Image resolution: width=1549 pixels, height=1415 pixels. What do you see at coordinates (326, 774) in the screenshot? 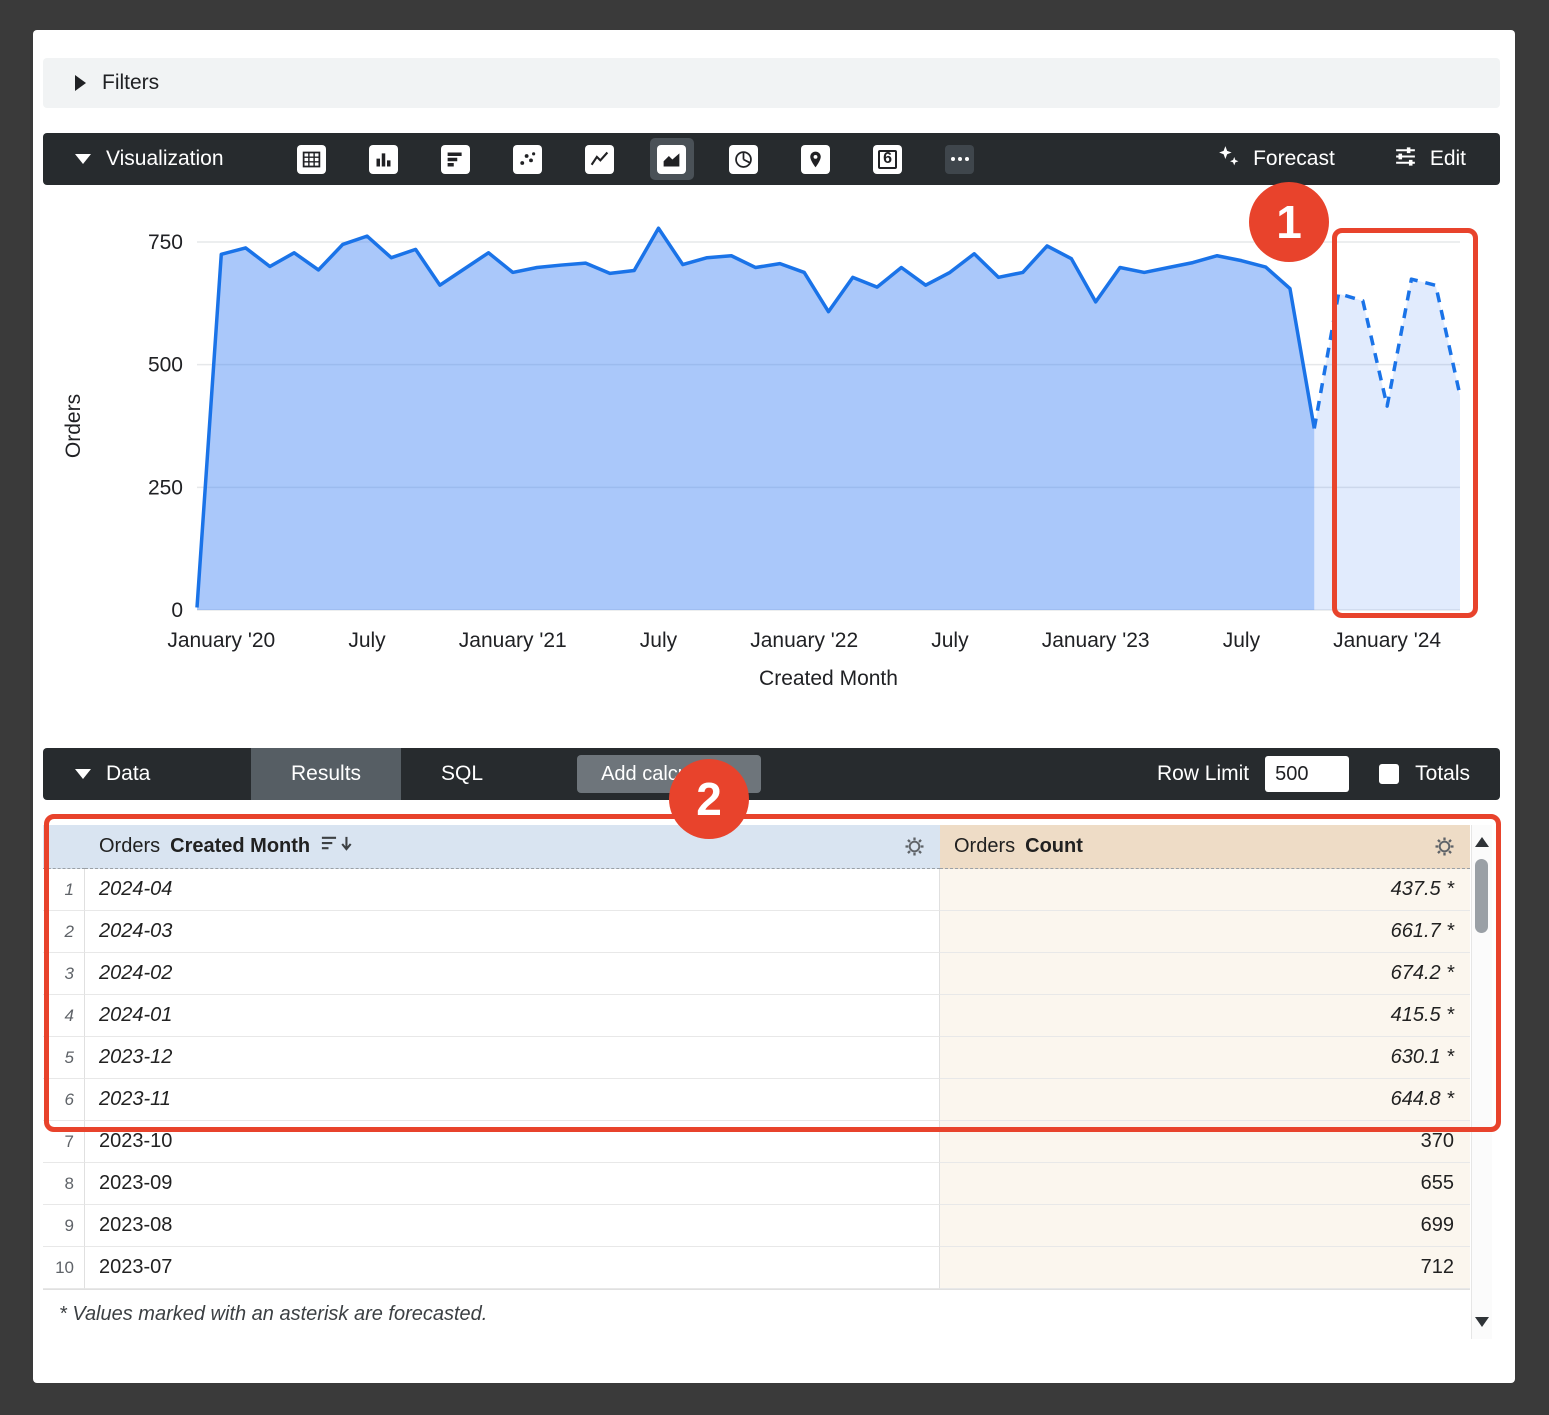
I see `tab-results: Results` at bounding box center [326, 774].